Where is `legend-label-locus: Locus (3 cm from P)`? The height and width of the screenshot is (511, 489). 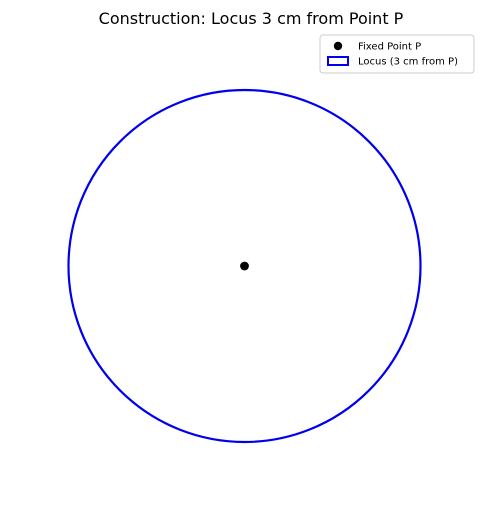
legend-label-locus: Locus (3 cm from P) is located at coordinates (408, 62).